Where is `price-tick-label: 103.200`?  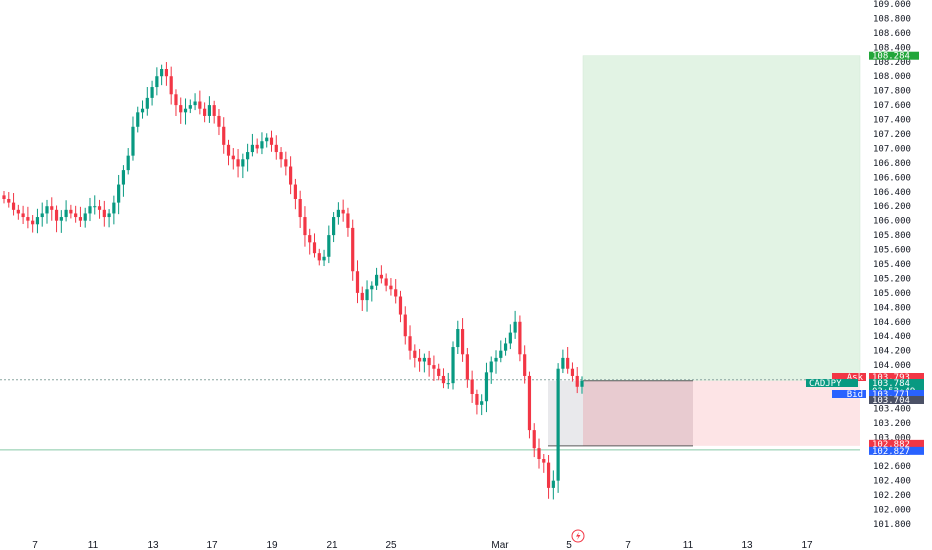 price-tick-label: 103.200 is located at coordinates (892, 424).